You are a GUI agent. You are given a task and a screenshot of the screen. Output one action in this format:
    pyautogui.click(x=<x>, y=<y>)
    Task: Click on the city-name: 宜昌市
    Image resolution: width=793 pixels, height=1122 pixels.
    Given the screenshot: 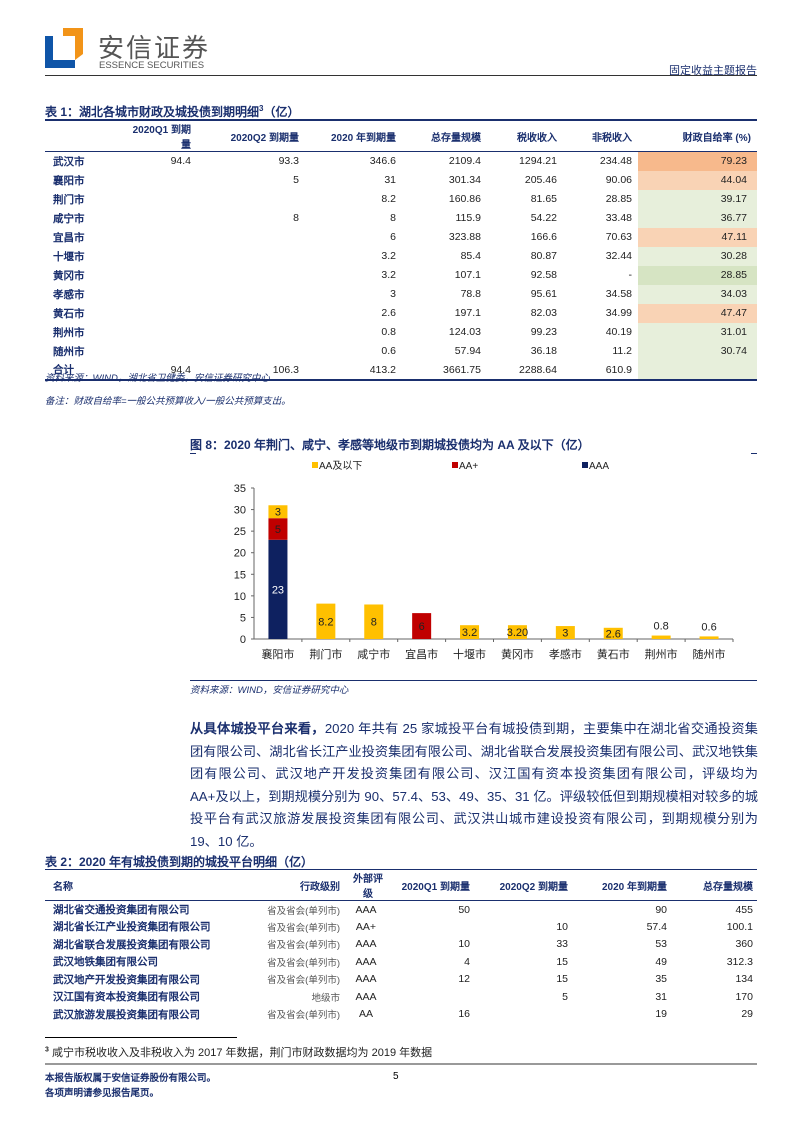 What is the action you would take?
    pyautogui.click(x=69, y=237)
    